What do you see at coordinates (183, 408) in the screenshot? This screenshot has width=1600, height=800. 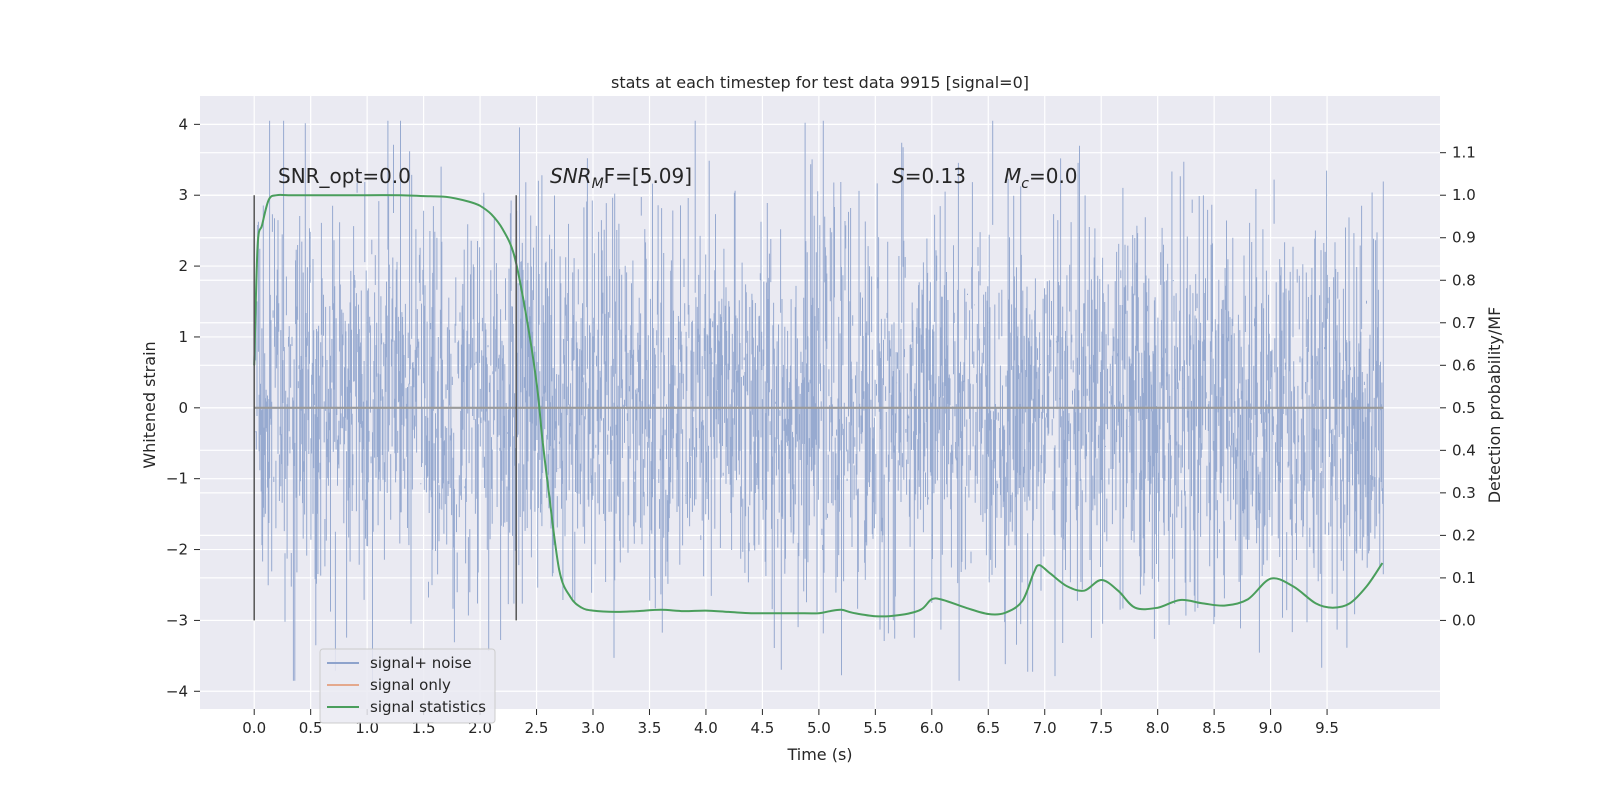 I see `y-tick-label: 0` at bounding box center [183, 408].